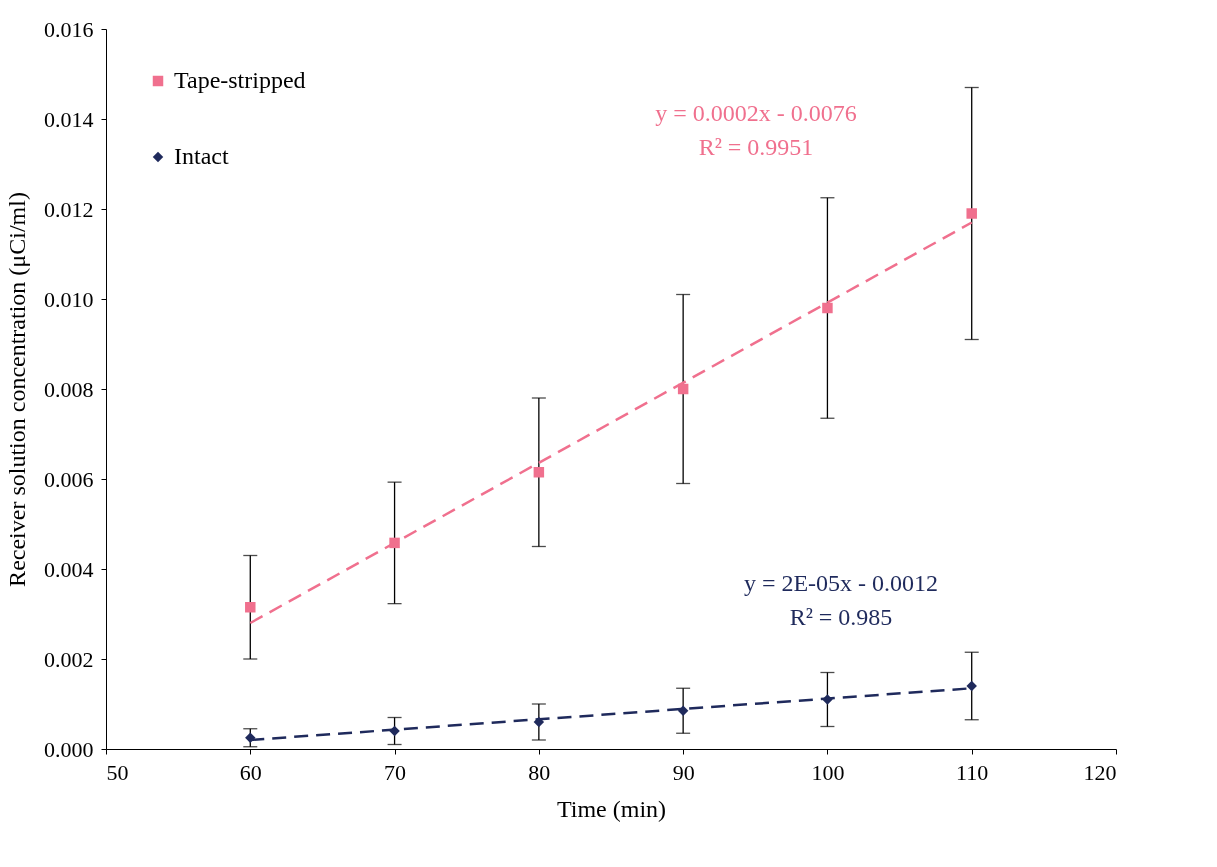 The image size is (1217, 867). What do you see at coordinates (69, 29) in the screenshot?
I see `y-tick-label: 0.016` at bounding box center [69, 29].